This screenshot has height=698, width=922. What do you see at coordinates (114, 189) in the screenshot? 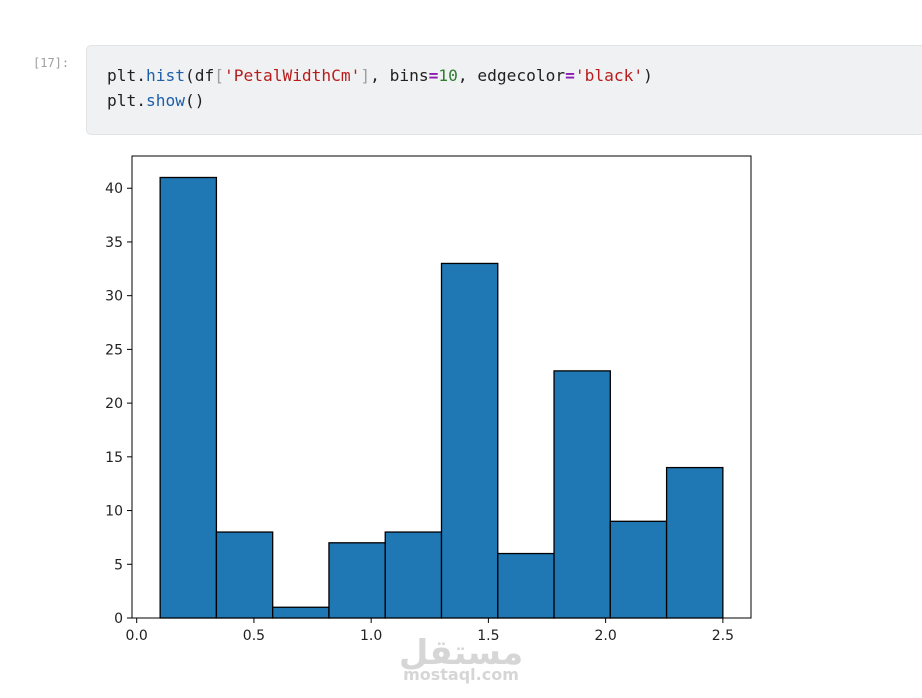
I see `y-tick-label: 40` at bounding box center [114, 189].